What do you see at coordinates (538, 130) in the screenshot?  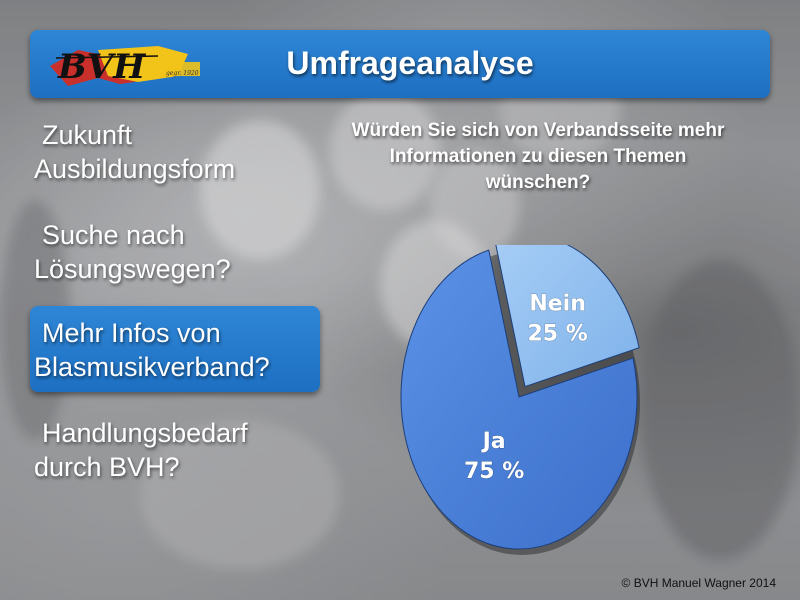 I see `chart-title-line: Würden Sie sich von Verbandsseite mehr` at bounding box center [538, 130].